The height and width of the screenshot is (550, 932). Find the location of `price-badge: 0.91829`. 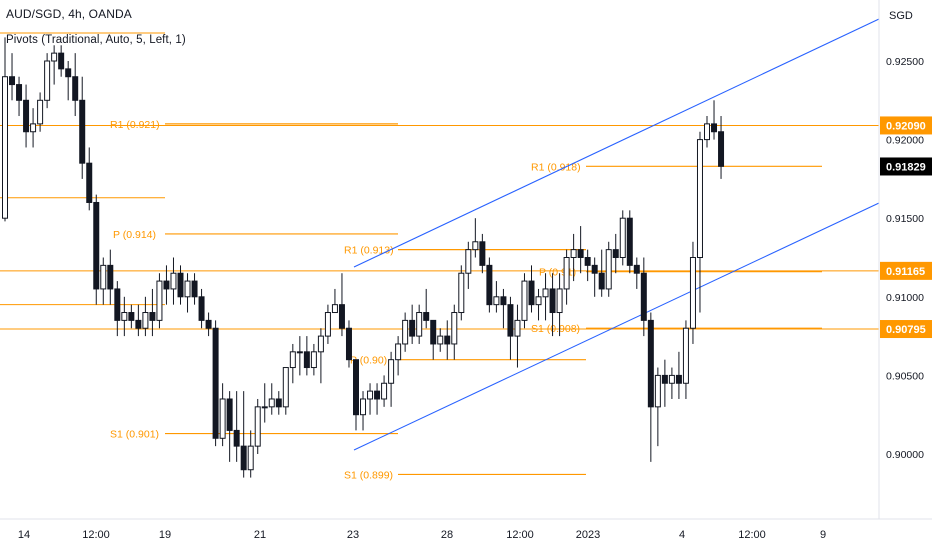

price-badge: 0.91829 is located at coordinates (906, 166).